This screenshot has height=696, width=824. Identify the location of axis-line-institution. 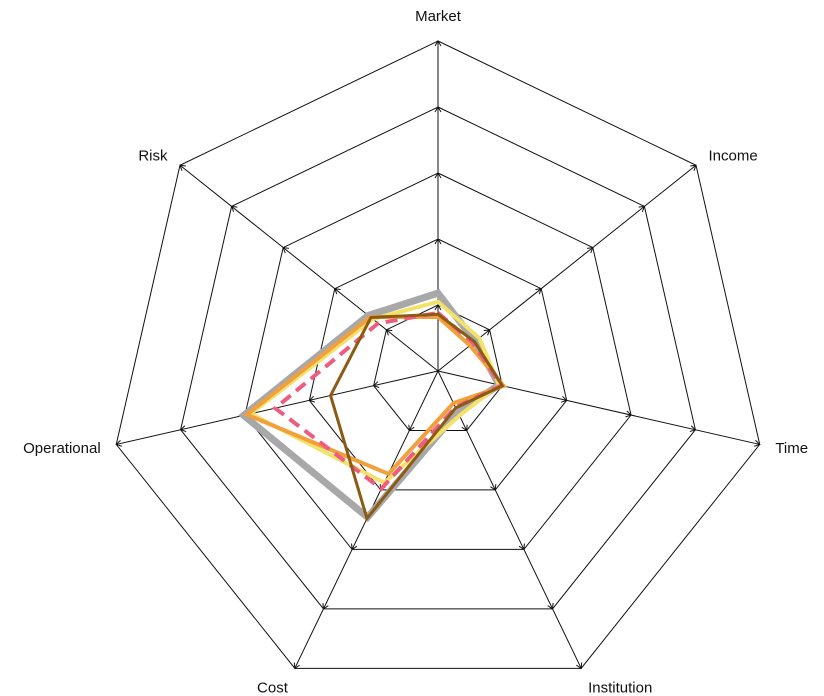
(509, 519).